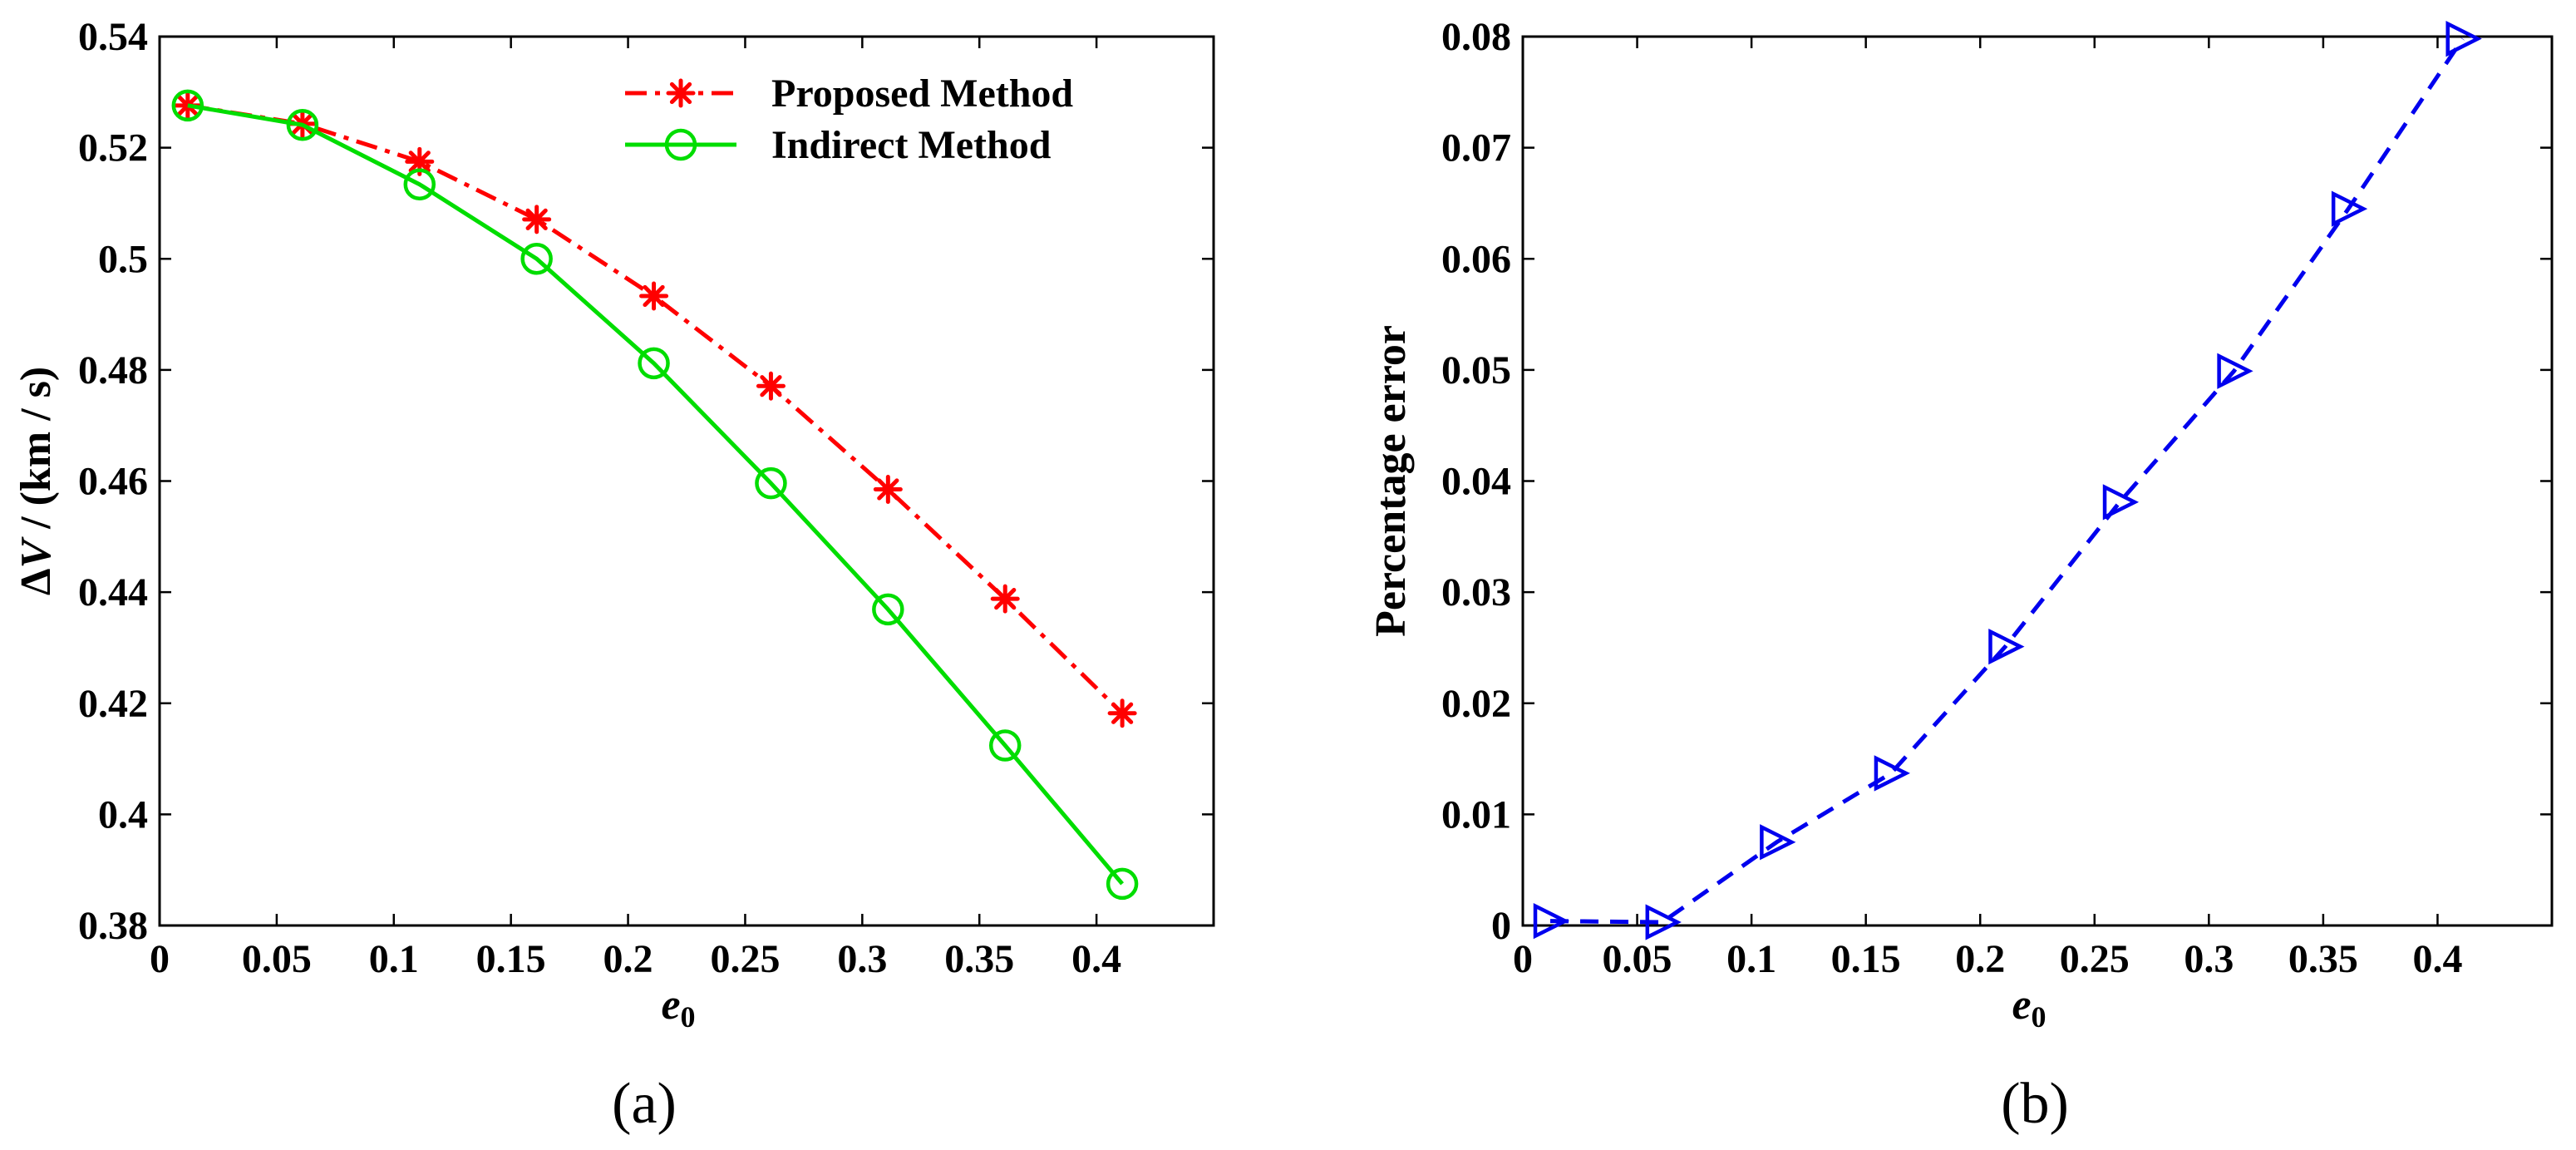 Image resolution: width=2576 pixels, height=1150 pixels. I want to click on legend: Proposed Method Indirect Method, so click(849, 119).